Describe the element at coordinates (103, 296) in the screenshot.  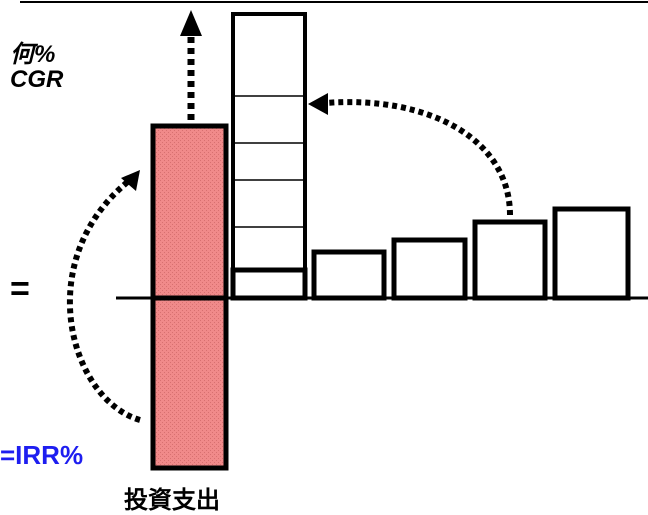
I see `irr-curve-arrow` at that location.